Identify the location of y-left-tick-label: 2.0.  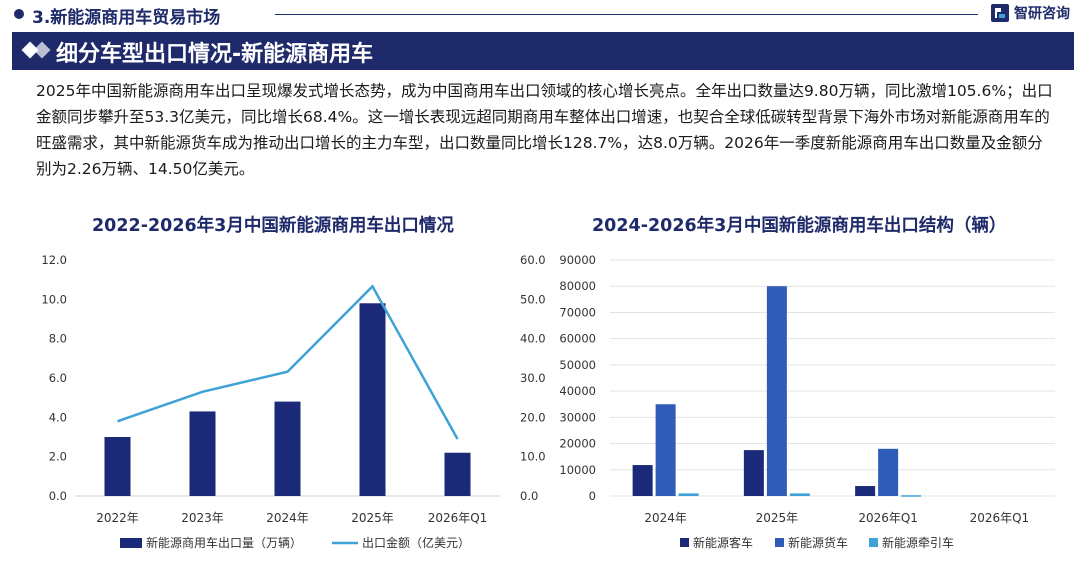
(58, 457).